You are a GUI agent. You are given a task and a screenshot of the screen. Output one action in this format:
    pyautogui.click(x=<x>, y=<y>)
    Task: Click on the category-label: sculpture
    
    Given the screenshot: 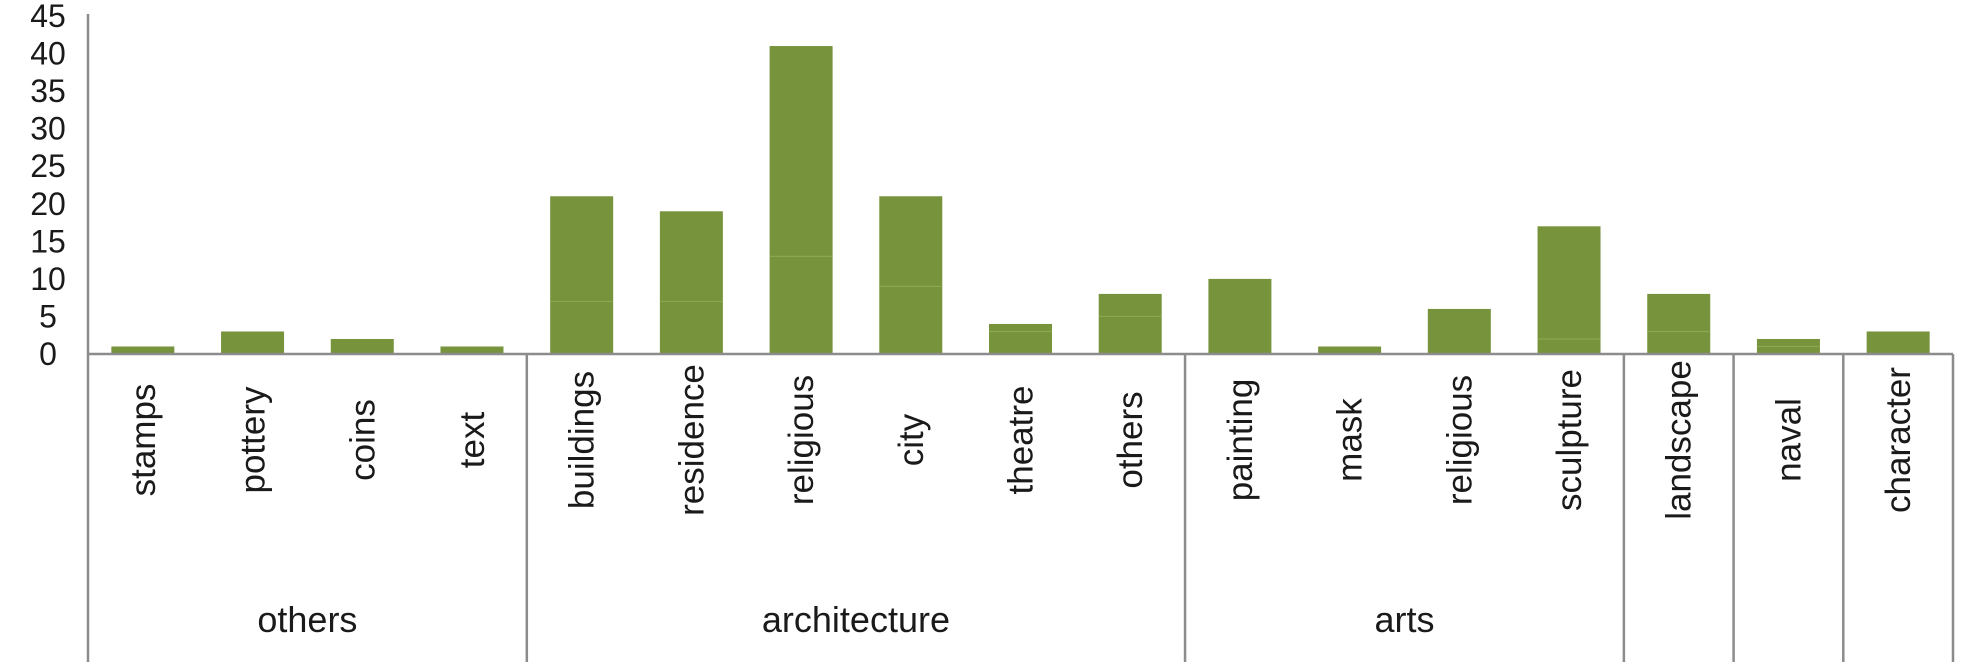 What is the action you would take?
    pyautogui.click(x=1569, y=440)
    